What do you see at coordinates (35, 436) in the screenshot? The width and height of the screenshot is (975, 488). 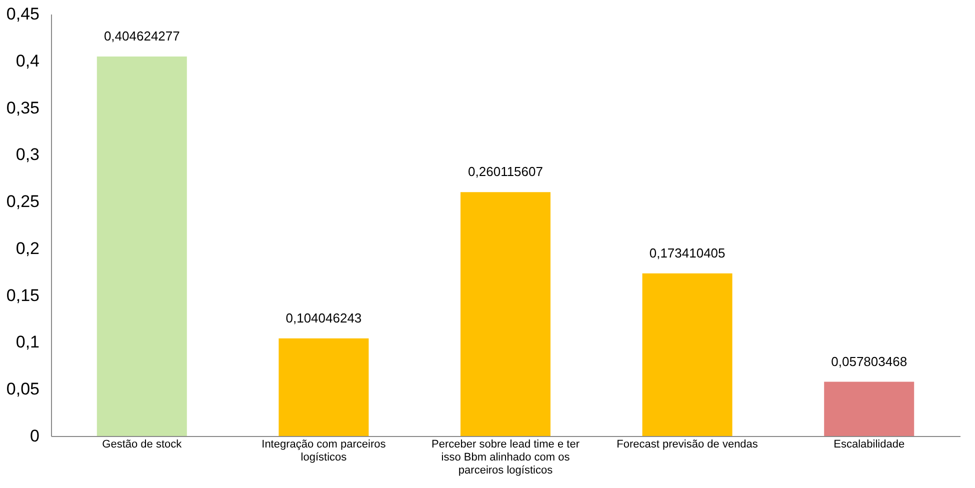 I see `y-tick-label: 0` at bounding box center [35, 436].